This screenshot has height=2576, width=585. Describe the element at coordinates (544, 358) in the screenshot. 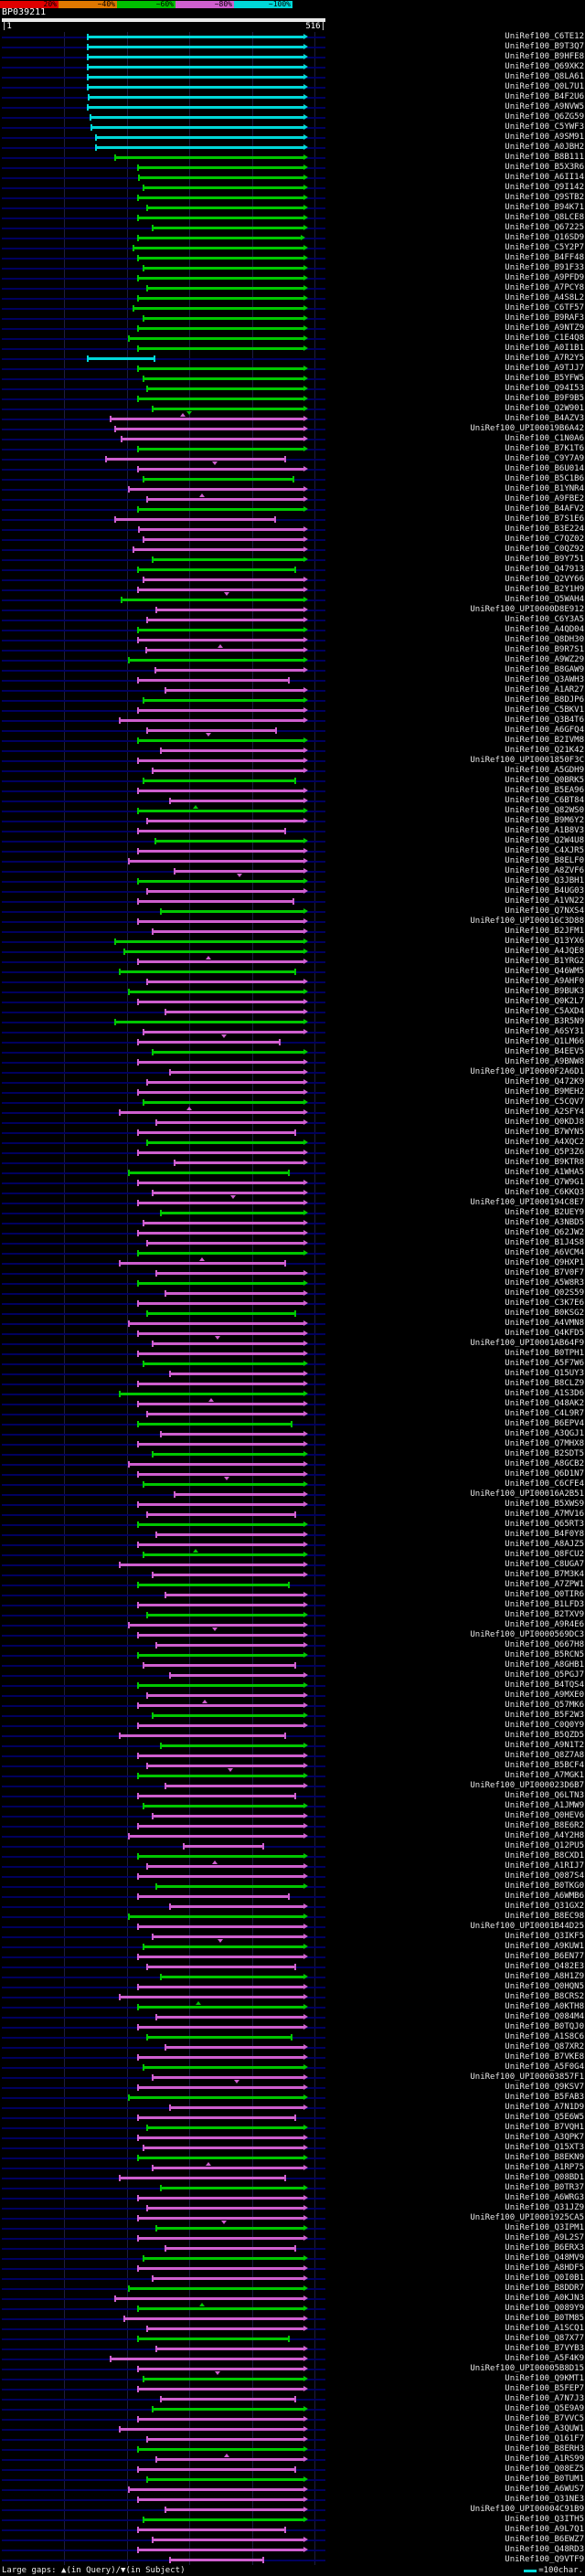

I see `hit-label: UniRef100_A7R2Y5` at that location.